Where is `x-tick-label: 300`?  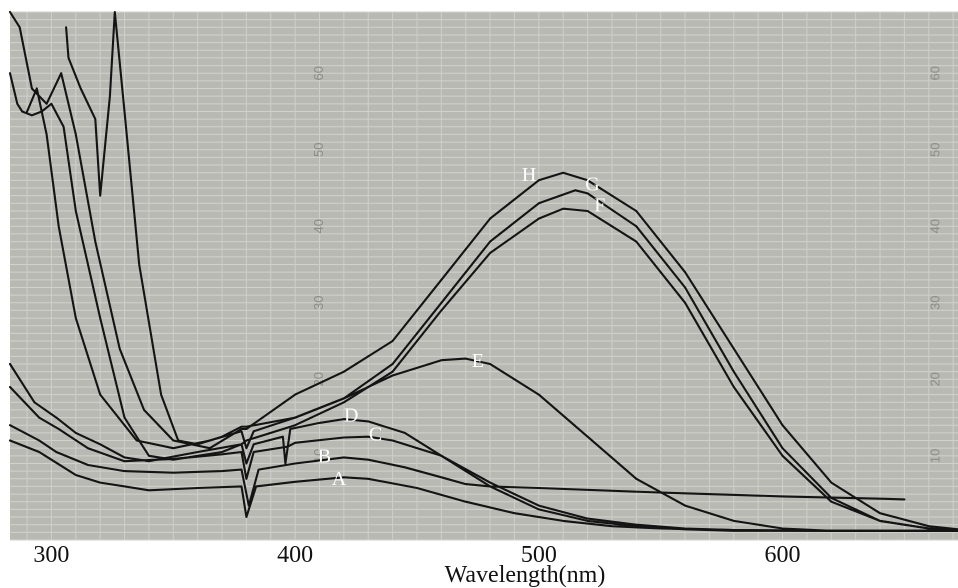
x-tick-label: 300 is located at coordinates (51, 555).